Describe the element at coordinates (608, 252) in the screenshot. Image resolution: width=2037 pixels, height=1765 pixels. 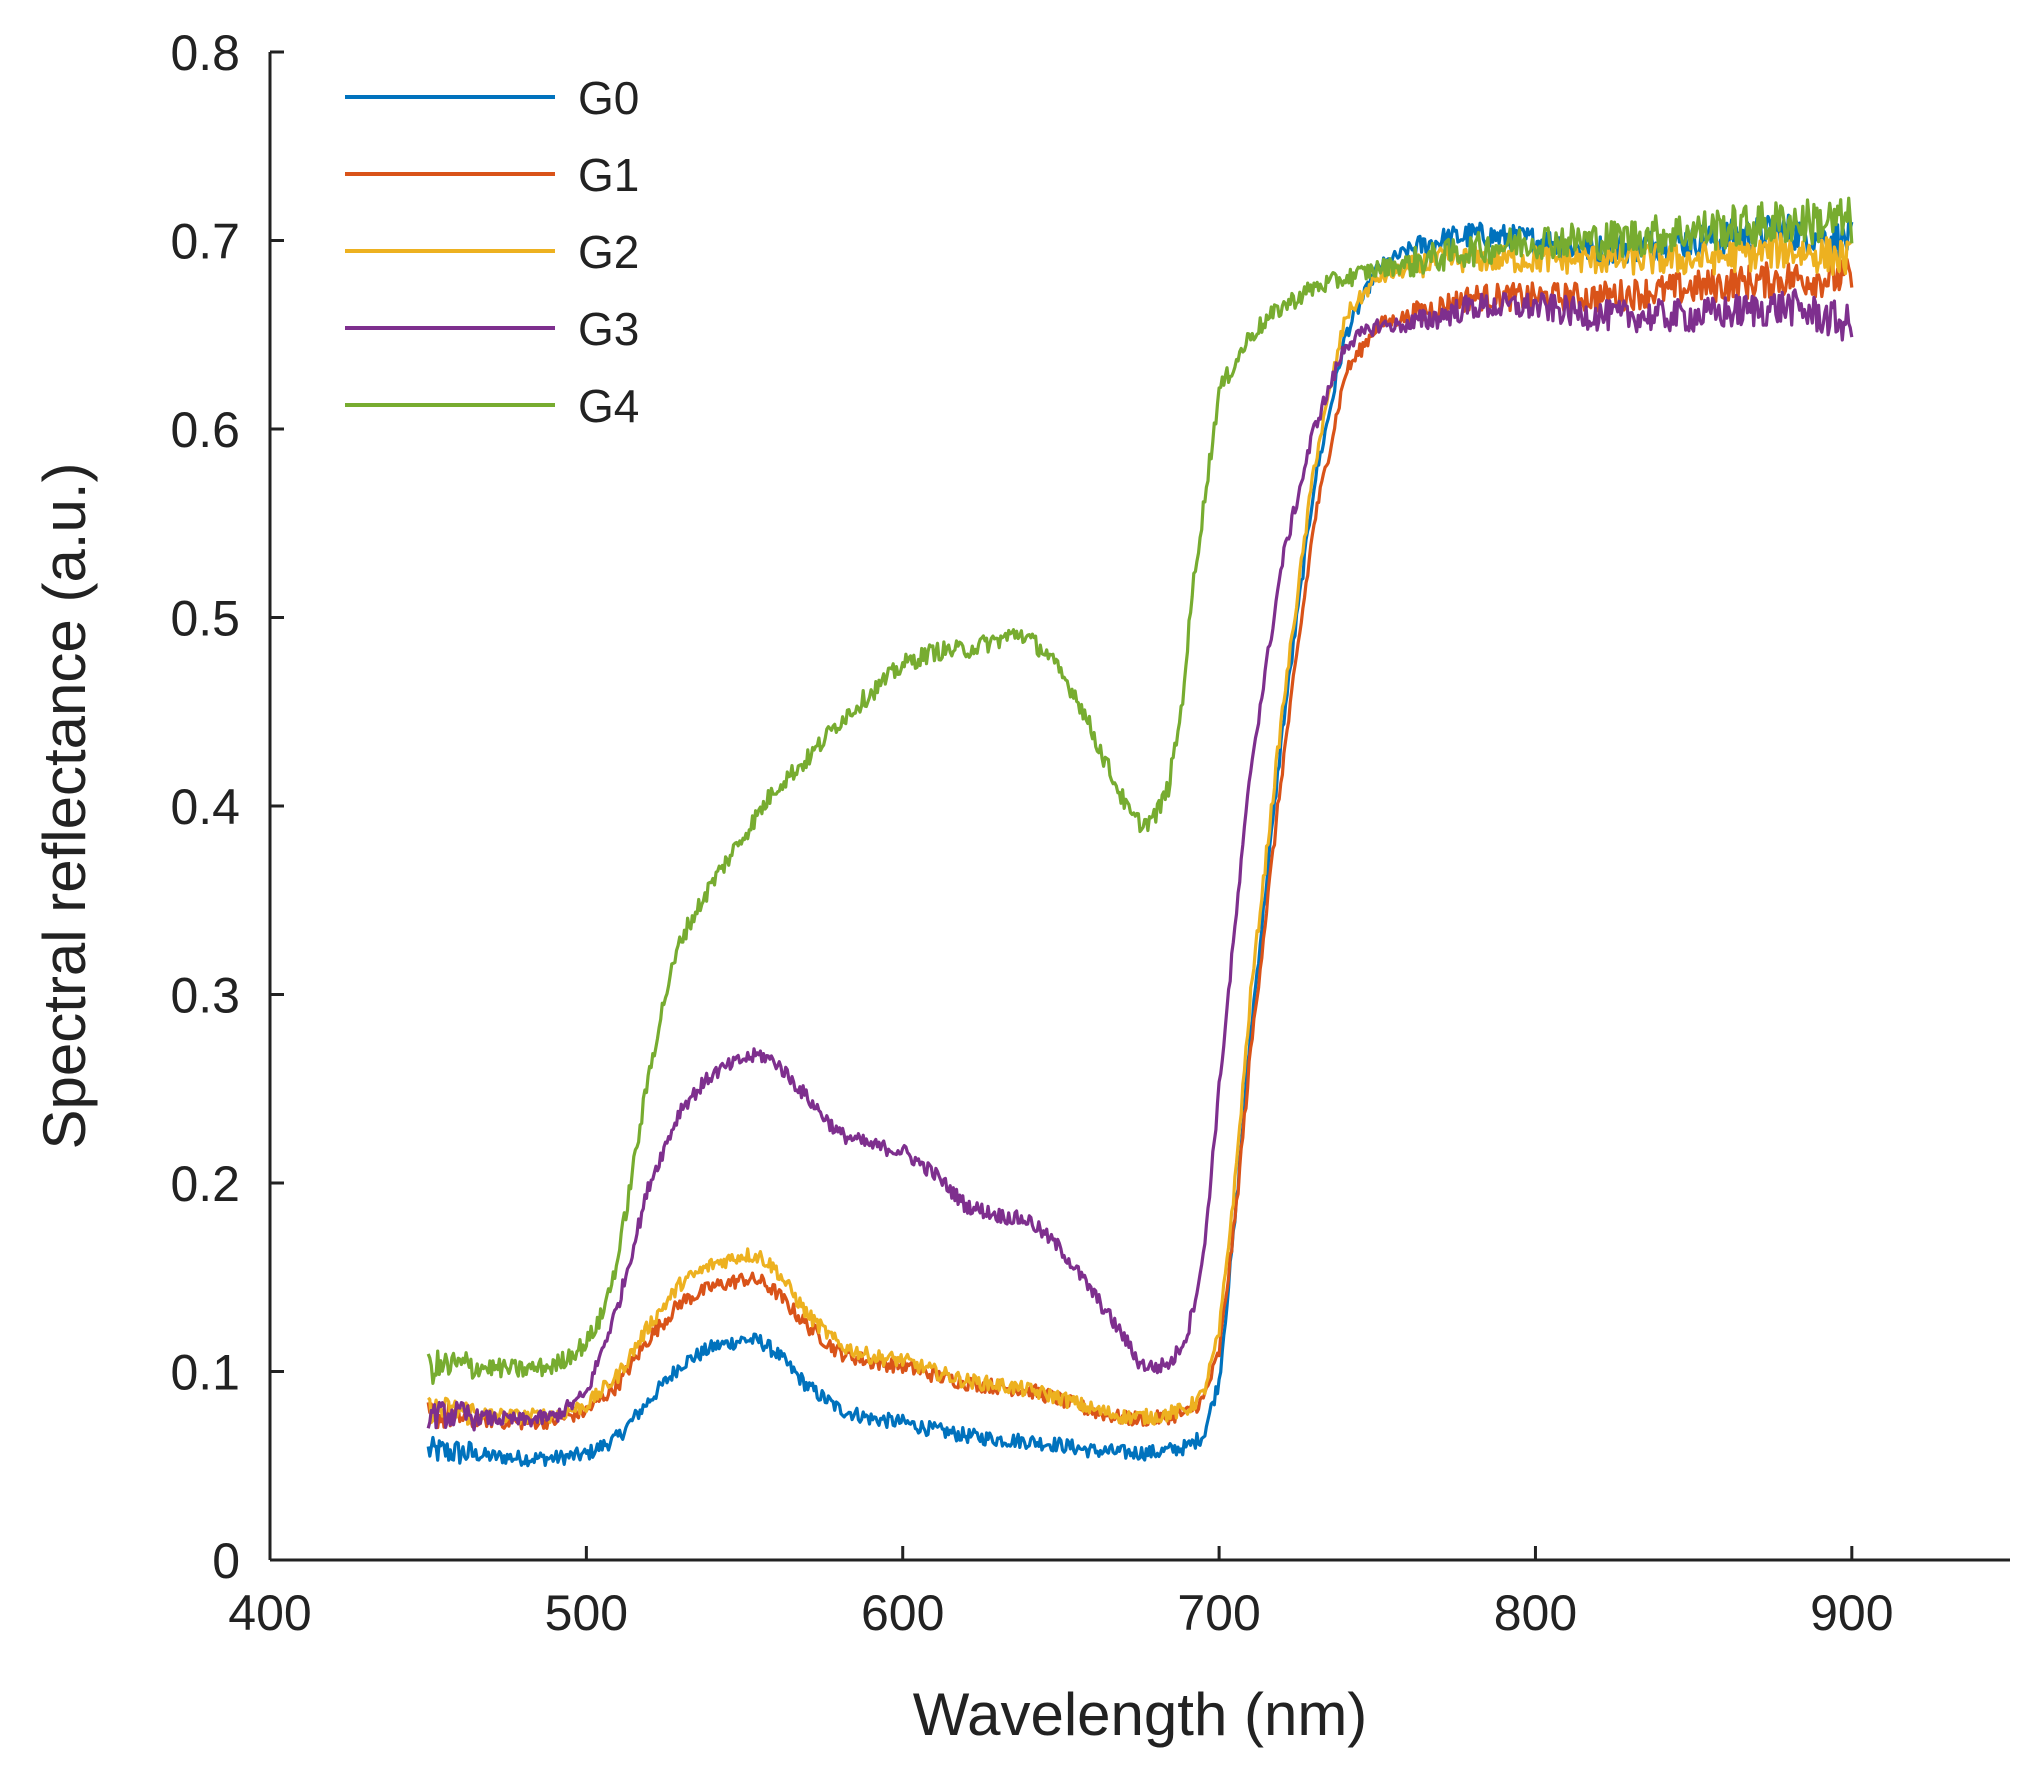
I see `legend-label-g2: G2` at that location.